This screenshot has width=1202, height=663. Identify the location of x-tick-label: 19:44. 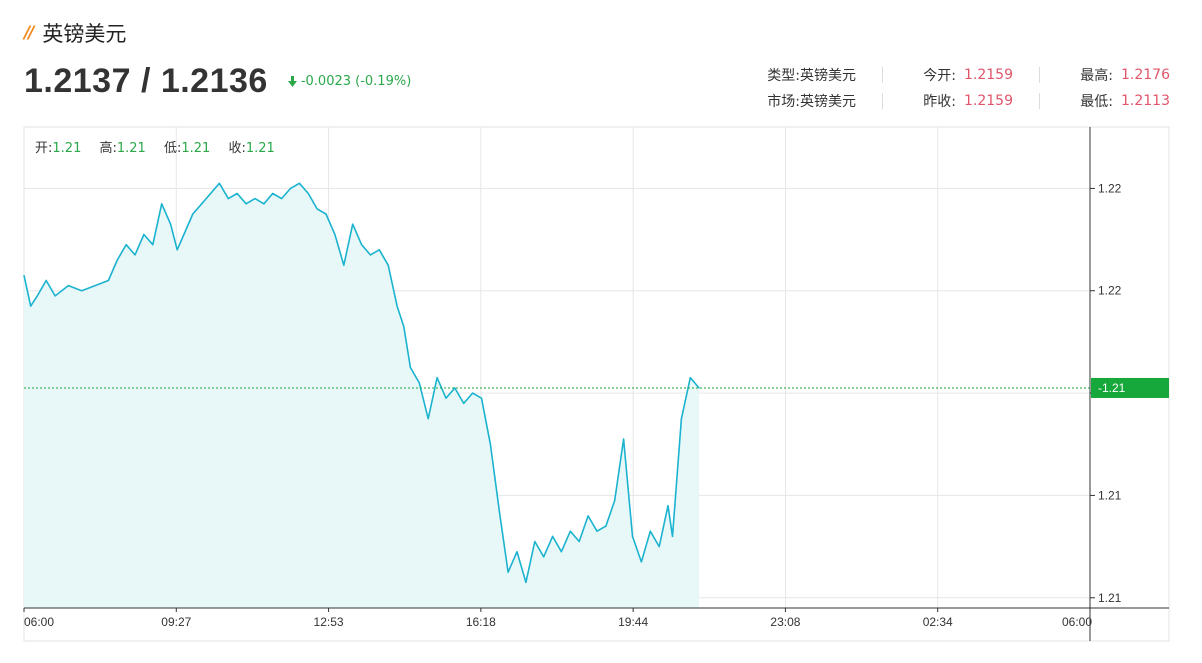
(633, 622).